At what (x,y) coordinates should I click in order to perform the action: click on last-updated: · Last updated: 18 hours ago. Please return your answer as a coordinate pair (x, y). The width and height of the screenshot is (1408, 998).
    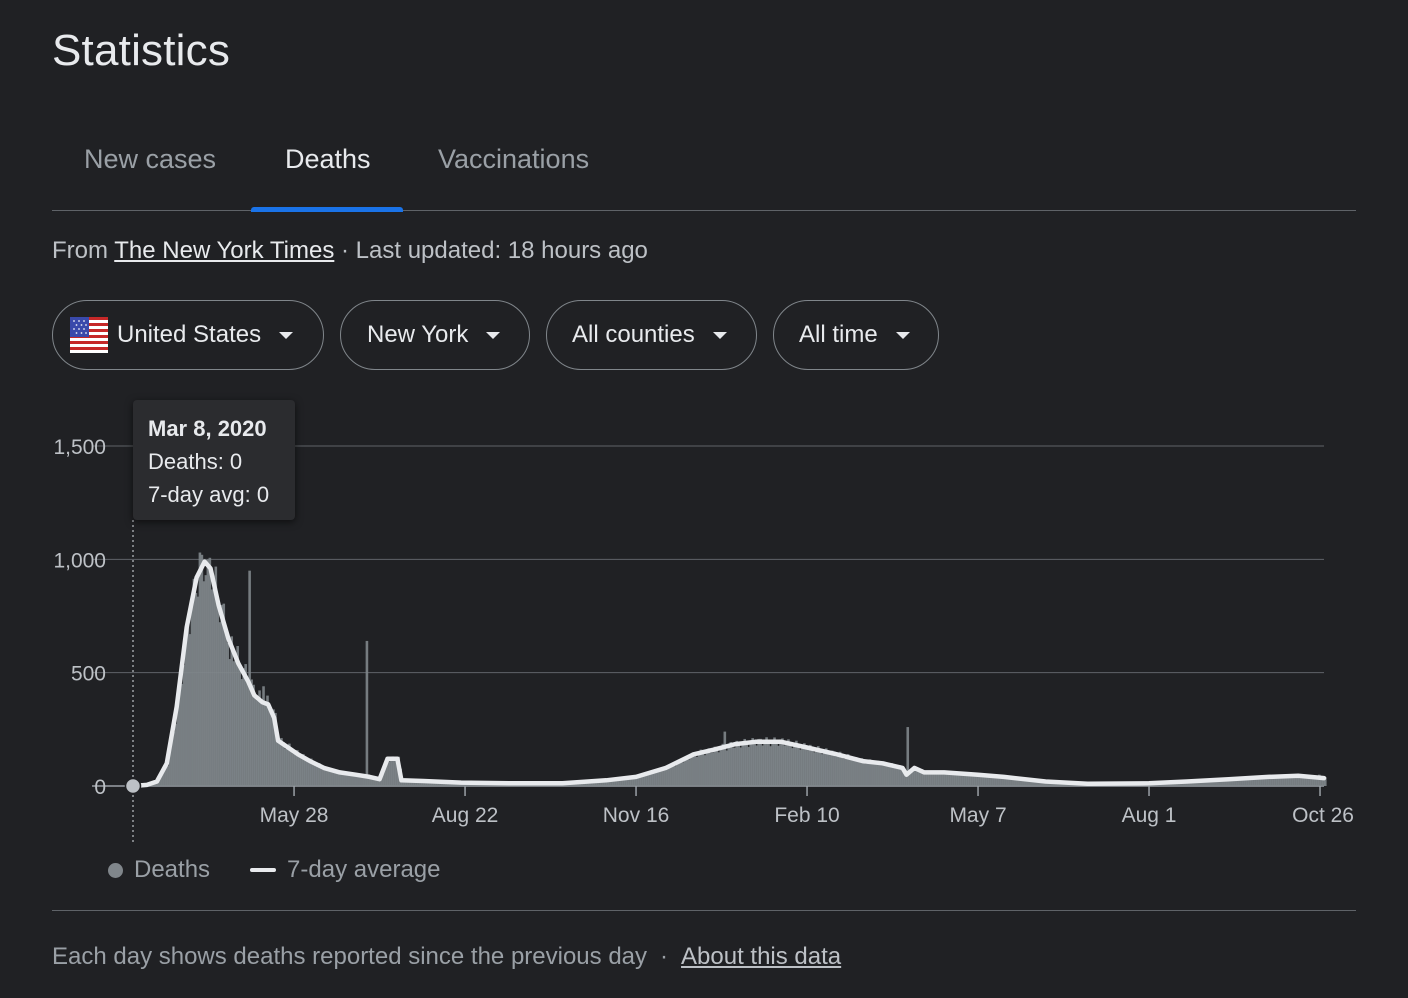
    Looking at the image, I should click on (494, 250).